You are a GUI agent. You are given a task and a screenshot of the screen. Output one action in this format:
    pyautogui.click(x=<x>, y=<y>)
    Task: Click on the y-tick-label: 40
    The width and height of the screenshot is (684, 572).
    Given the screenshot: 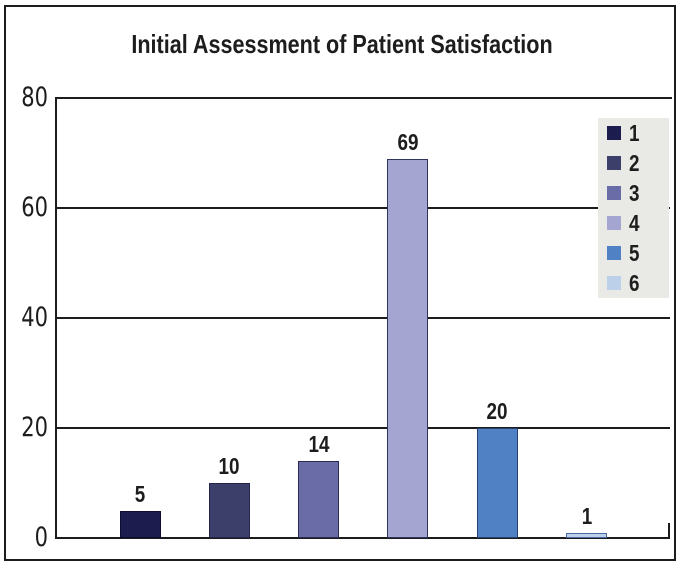 What is the action you would take?
    pyautogui.click(x=34, y=317)
    